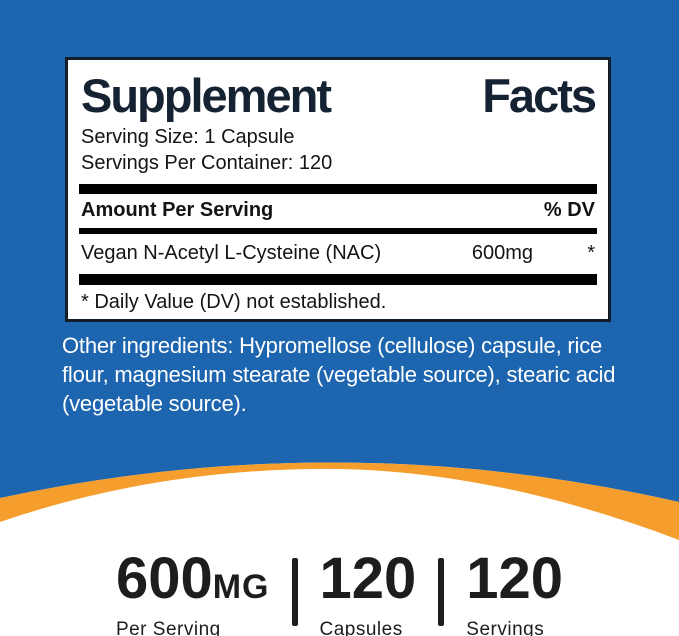 This screenshot has width=679, height=636. Describe the element at coordinates (231, 253) in the screenshot. I see `ingredient-name: Vegan N-Acetyl L-Cysteine (NAC)` at that location.